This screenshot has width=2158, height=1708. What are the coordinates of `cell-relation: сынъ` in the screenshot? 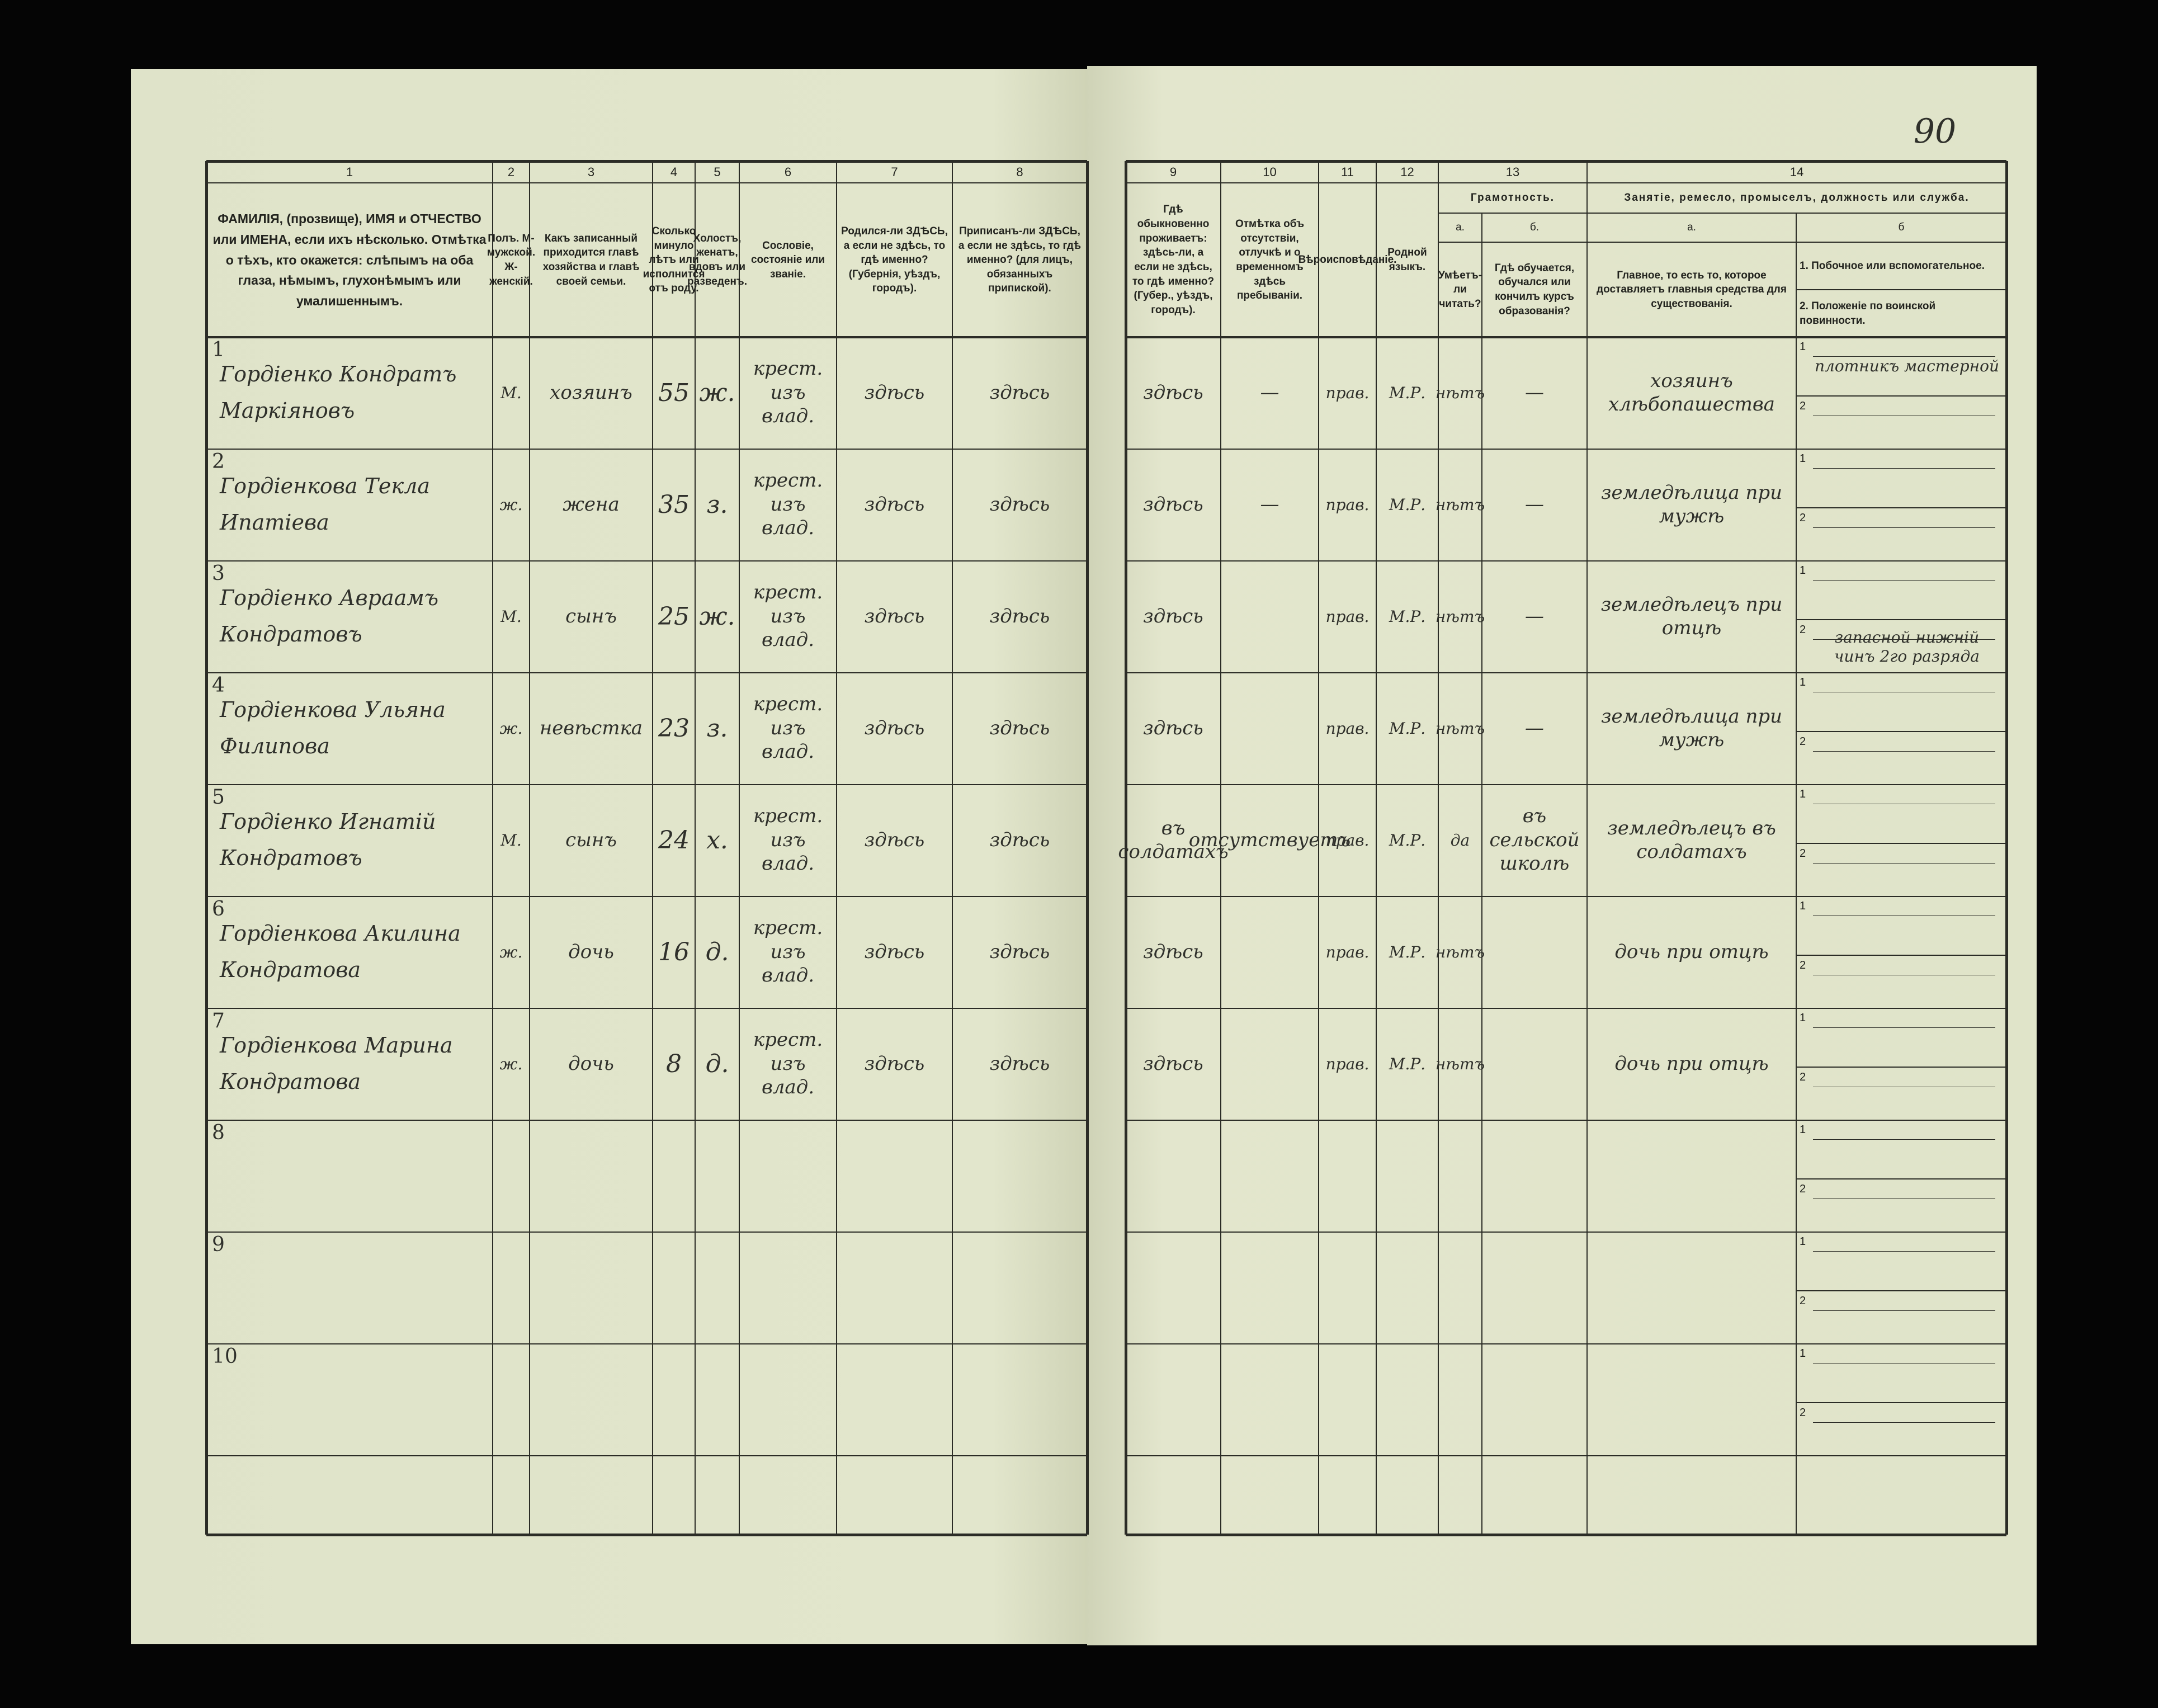 It's located at (591, 840).